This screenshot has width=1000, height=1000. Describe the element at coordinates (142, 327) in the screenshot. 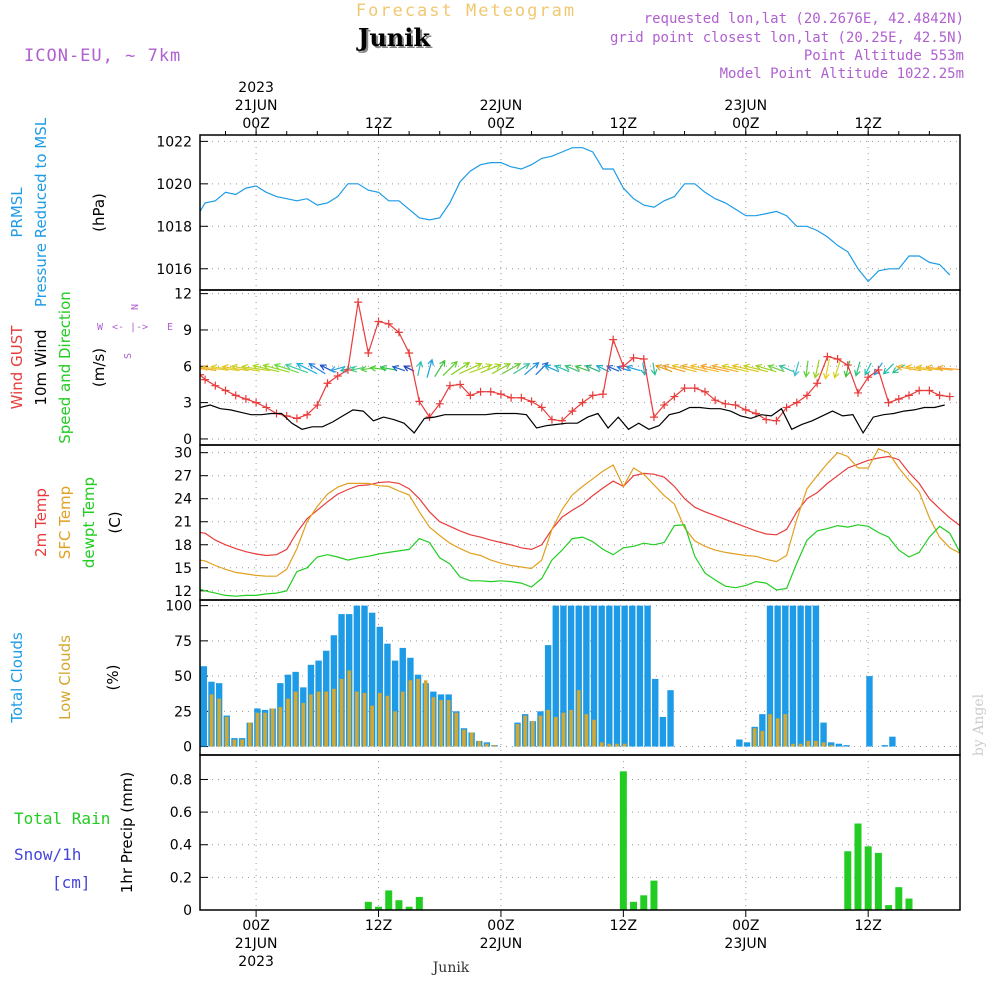

I see `compass-arrow-right: ->` at that location.